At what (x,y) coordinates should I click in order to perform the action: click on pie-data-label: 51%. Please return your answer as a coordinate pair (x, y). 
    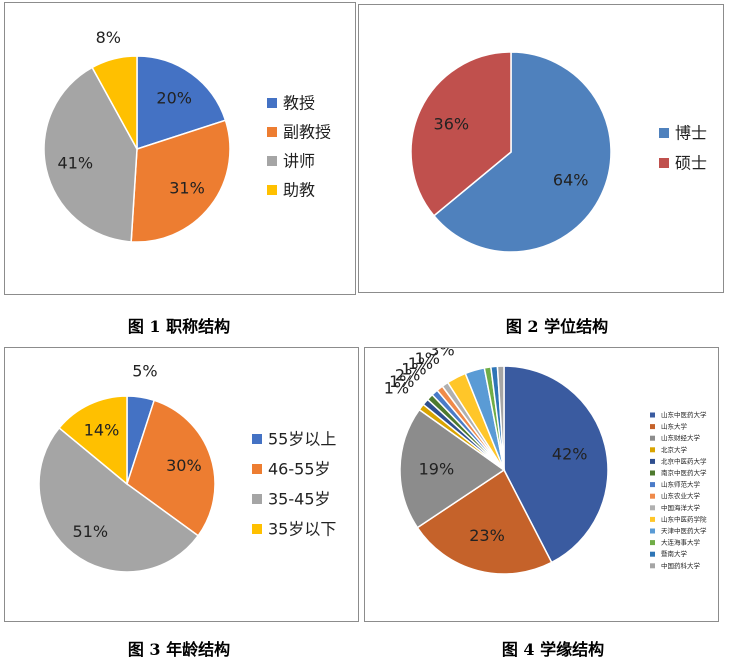
    Looking at the image, I should click on (91, 531).